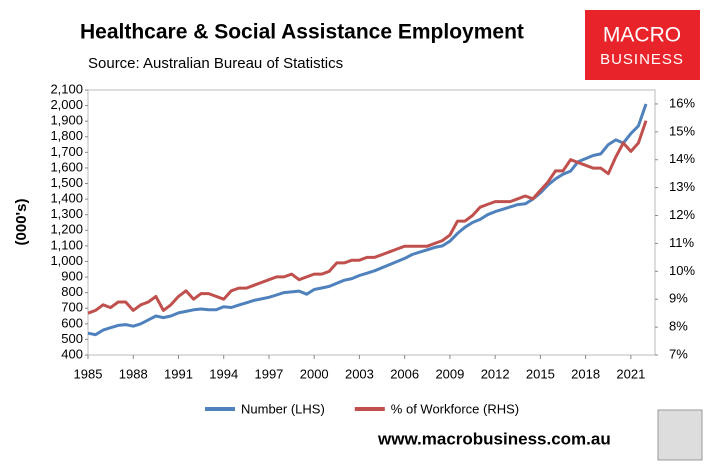  Describe the element at coordinates (66, 260) in the screenshot. I see `y-tick-label: 1,000` at that location.